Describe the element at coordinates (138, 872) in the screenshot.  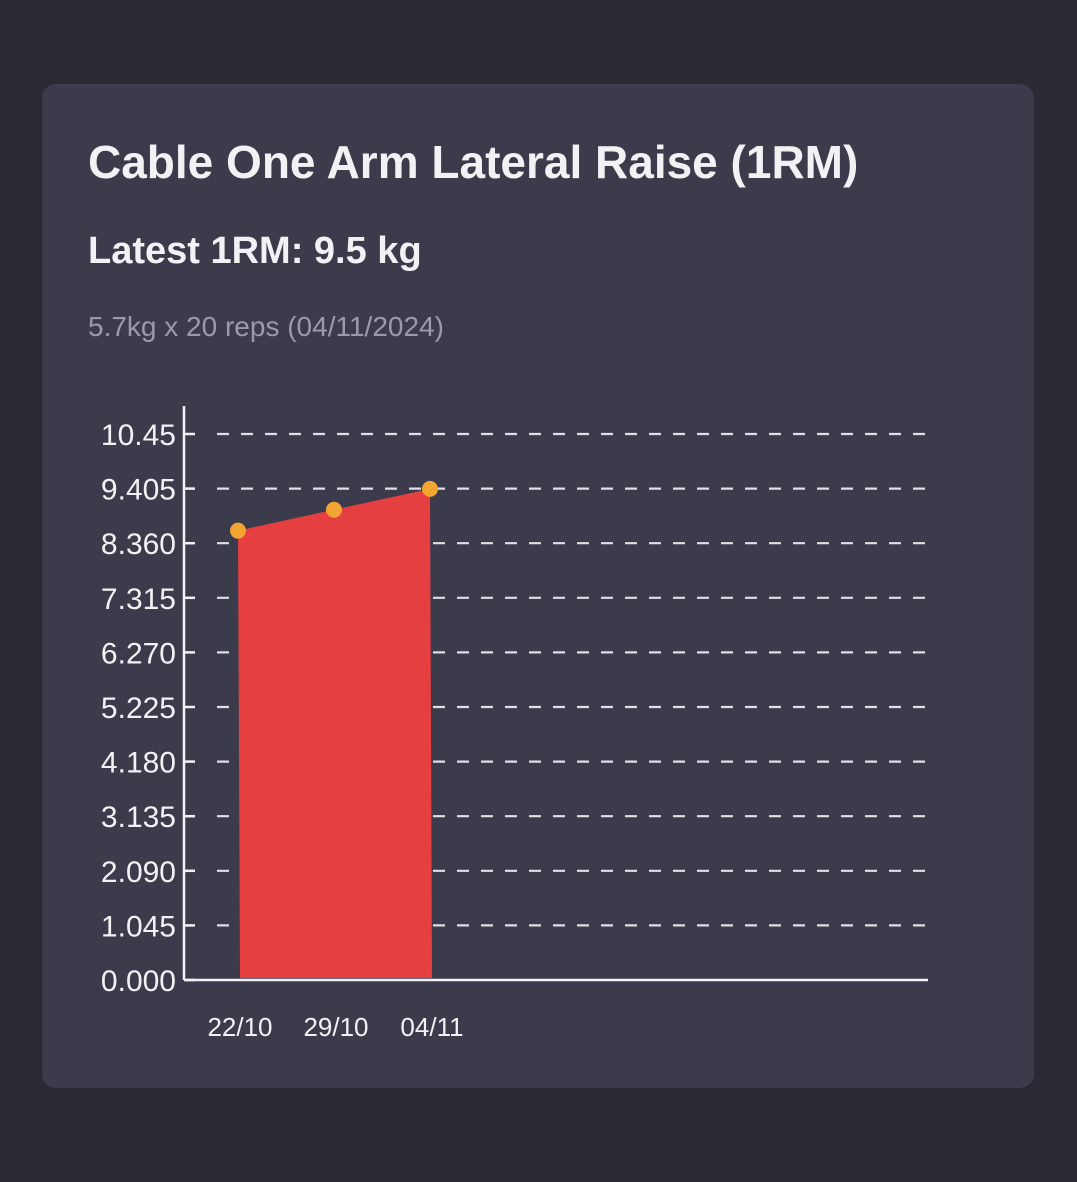
I see `y-tick-label: 2.090` at that location.